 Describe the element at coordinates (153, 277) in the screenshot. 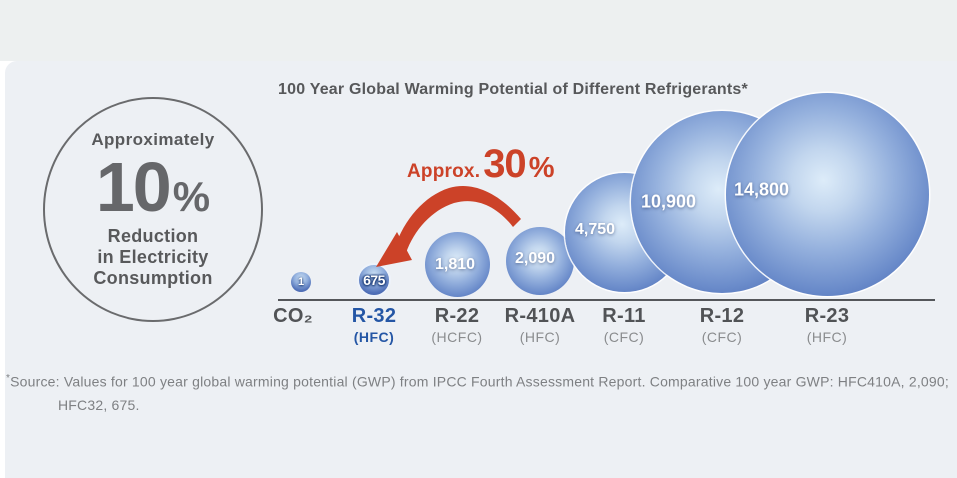

I see `badge-line-3: Consumption` at that location.